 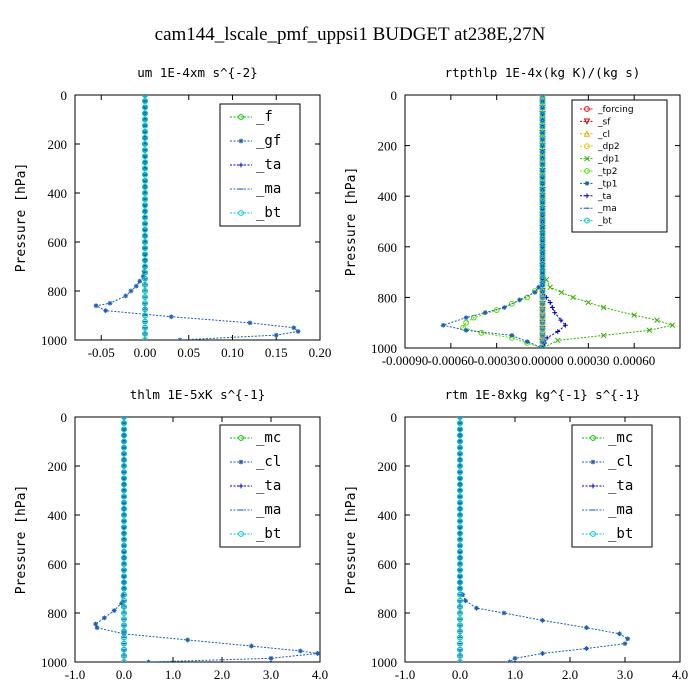 I want to click on x-tick-label: 1.0, so click(x=515, y=674).